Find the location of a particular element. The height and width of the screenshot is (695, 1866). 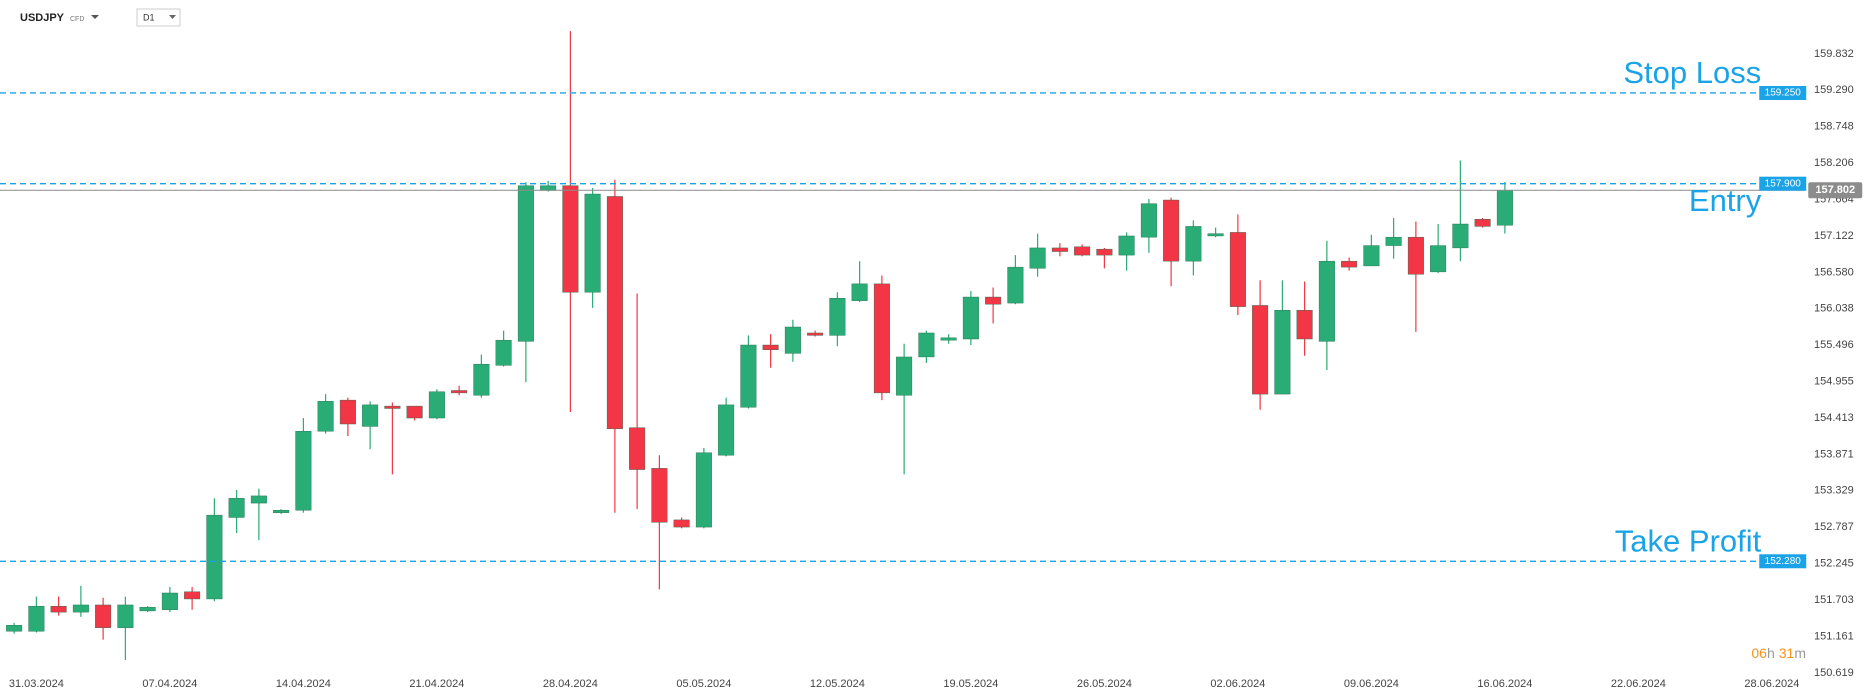

countdown-h: h is located at coordinates (1771, 653).